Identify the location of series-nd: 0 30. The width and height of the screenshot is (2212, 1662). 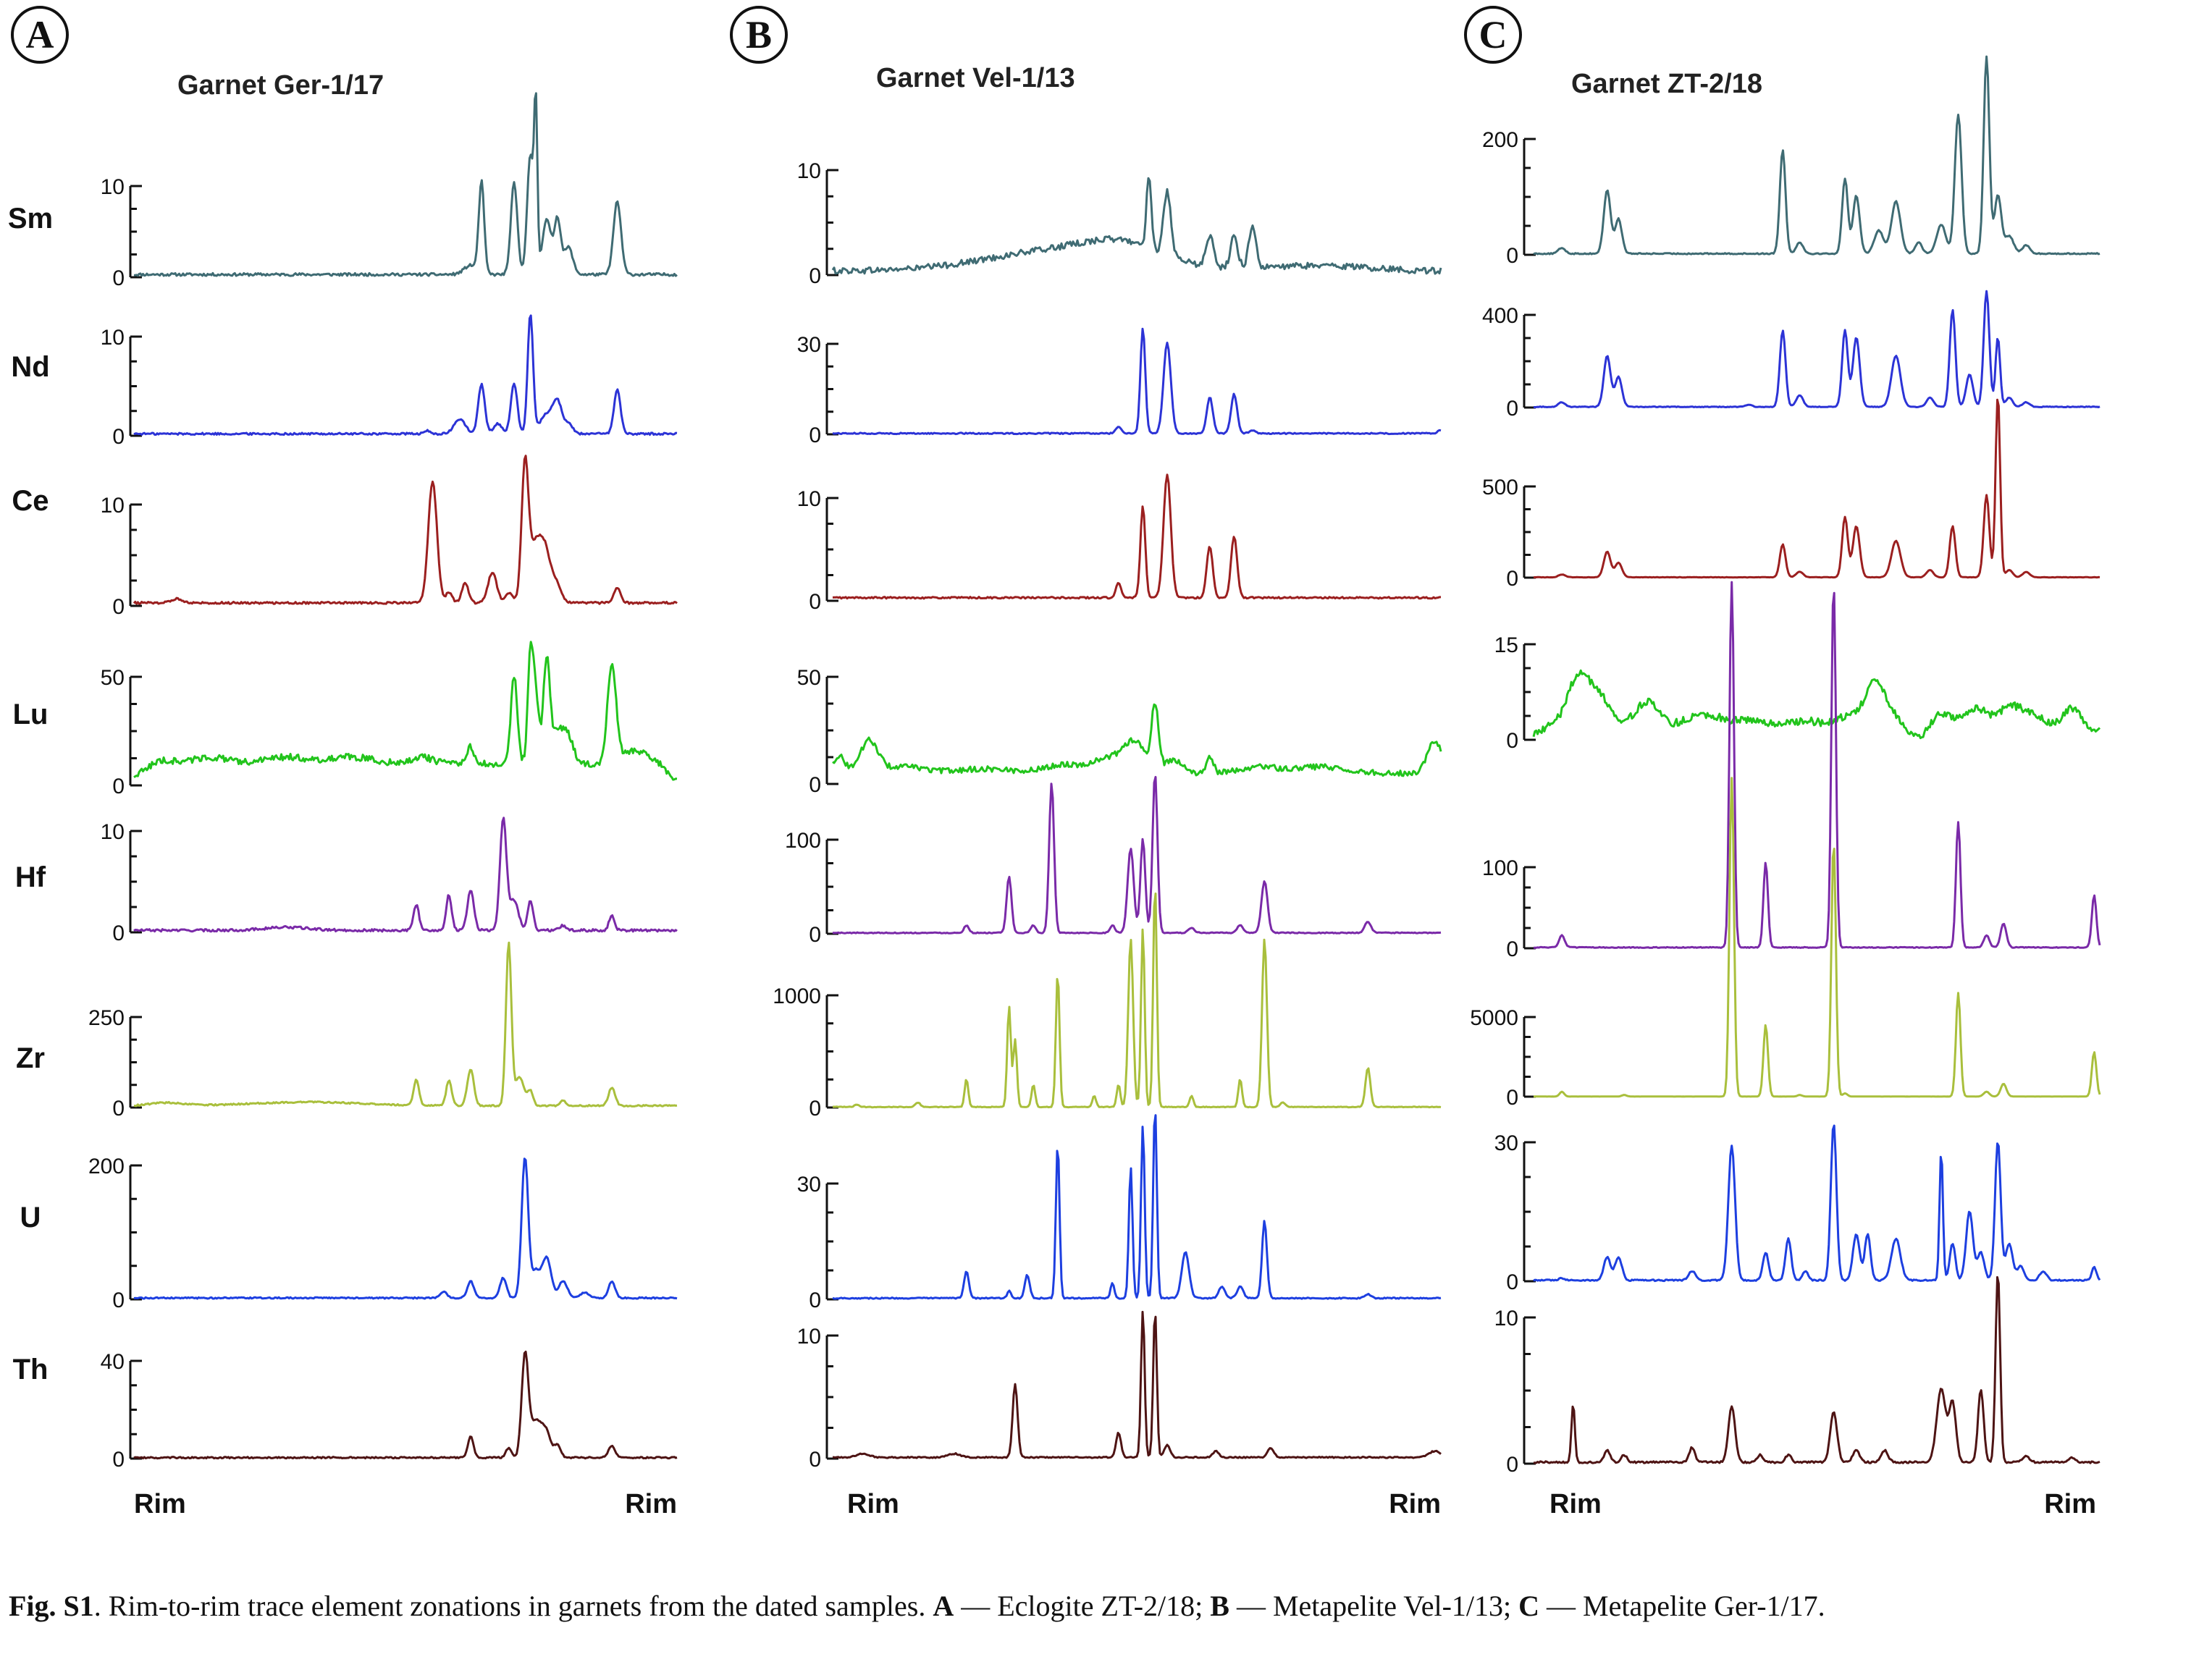
(1119, 387).